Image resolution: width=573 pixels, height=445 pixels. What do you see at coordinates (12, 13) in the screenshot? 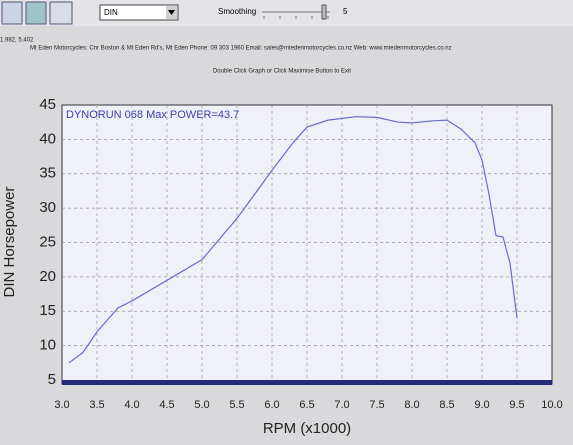
I see `print-button` at bounding box center [12, 13].